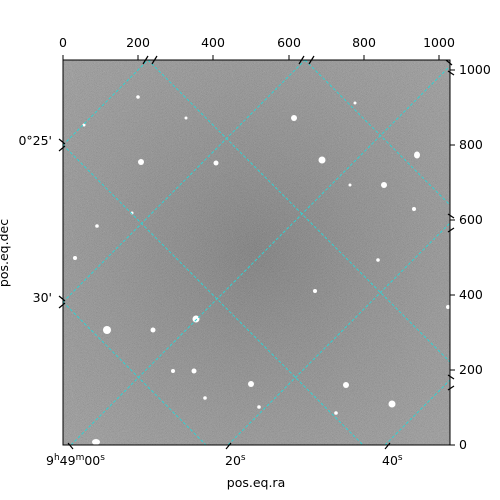 The height and width of the screenshot is (500, 500). Describe the element at coordinates (35, 140) in the screenshot. I see `dec-tick-label: 0°25'` at that location.